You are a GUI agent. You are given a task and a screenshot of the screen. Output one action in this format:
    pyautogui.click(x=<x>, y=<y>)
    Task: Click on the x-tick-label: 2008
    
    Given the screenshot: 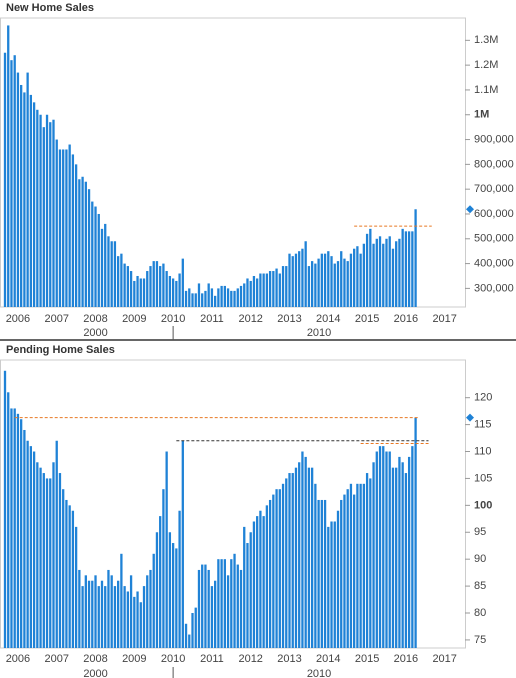 What is the action you would take?
    pyautogui.click(x=95, y=659)
    